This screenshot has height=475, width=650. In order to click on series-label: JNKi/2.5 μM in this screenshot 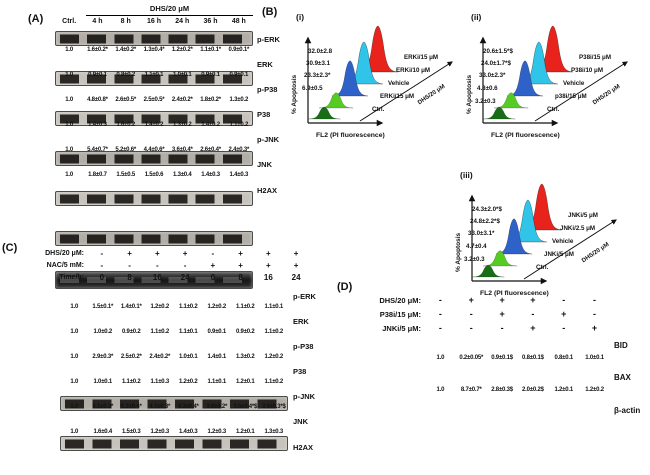, I will do `click(578, 228)`.